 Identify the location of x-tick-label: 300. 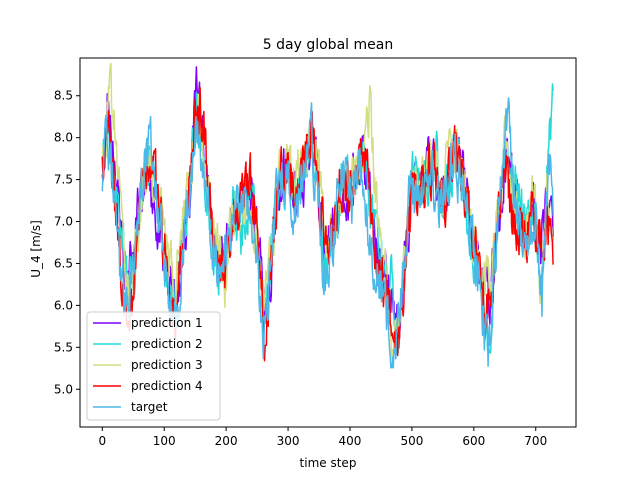
(288, 441).